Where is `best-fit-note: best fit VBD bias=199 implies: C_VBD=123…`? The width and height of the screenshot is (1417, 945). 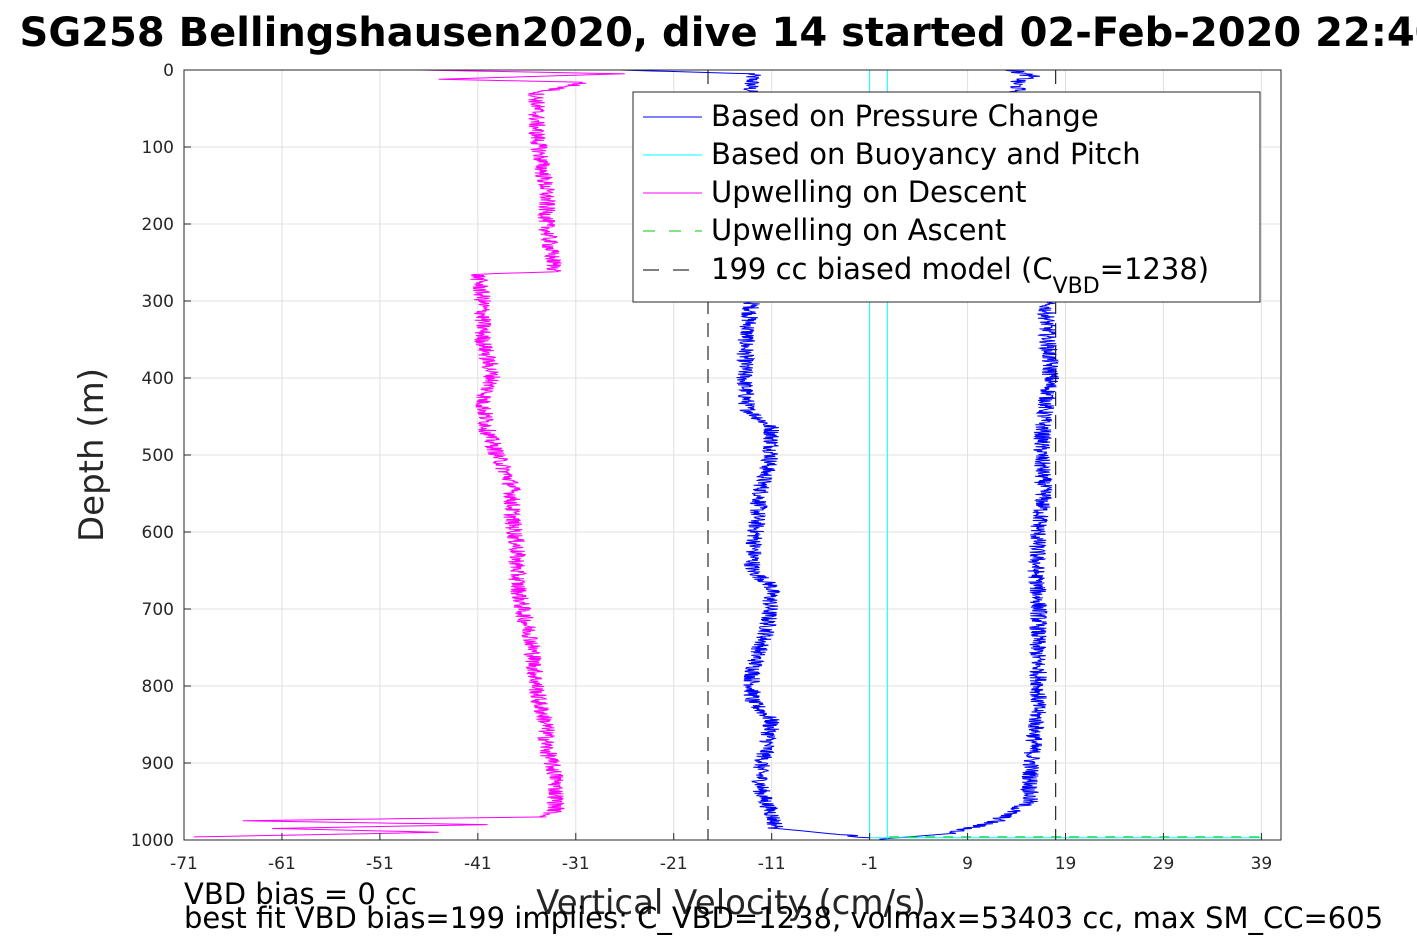 best-fit-note: best fit VBD bias=199 implies: C_VBD=123… is located at coordinates (784, 918).